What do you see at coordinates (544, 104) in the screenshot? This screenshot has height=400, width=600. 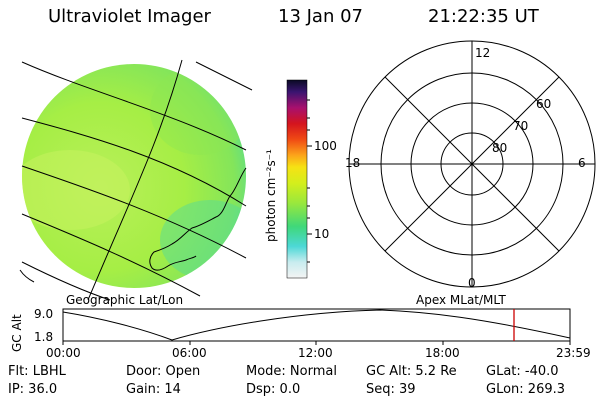 I see `polar-label-lat-60: 60` at bounding box center [544, 104].